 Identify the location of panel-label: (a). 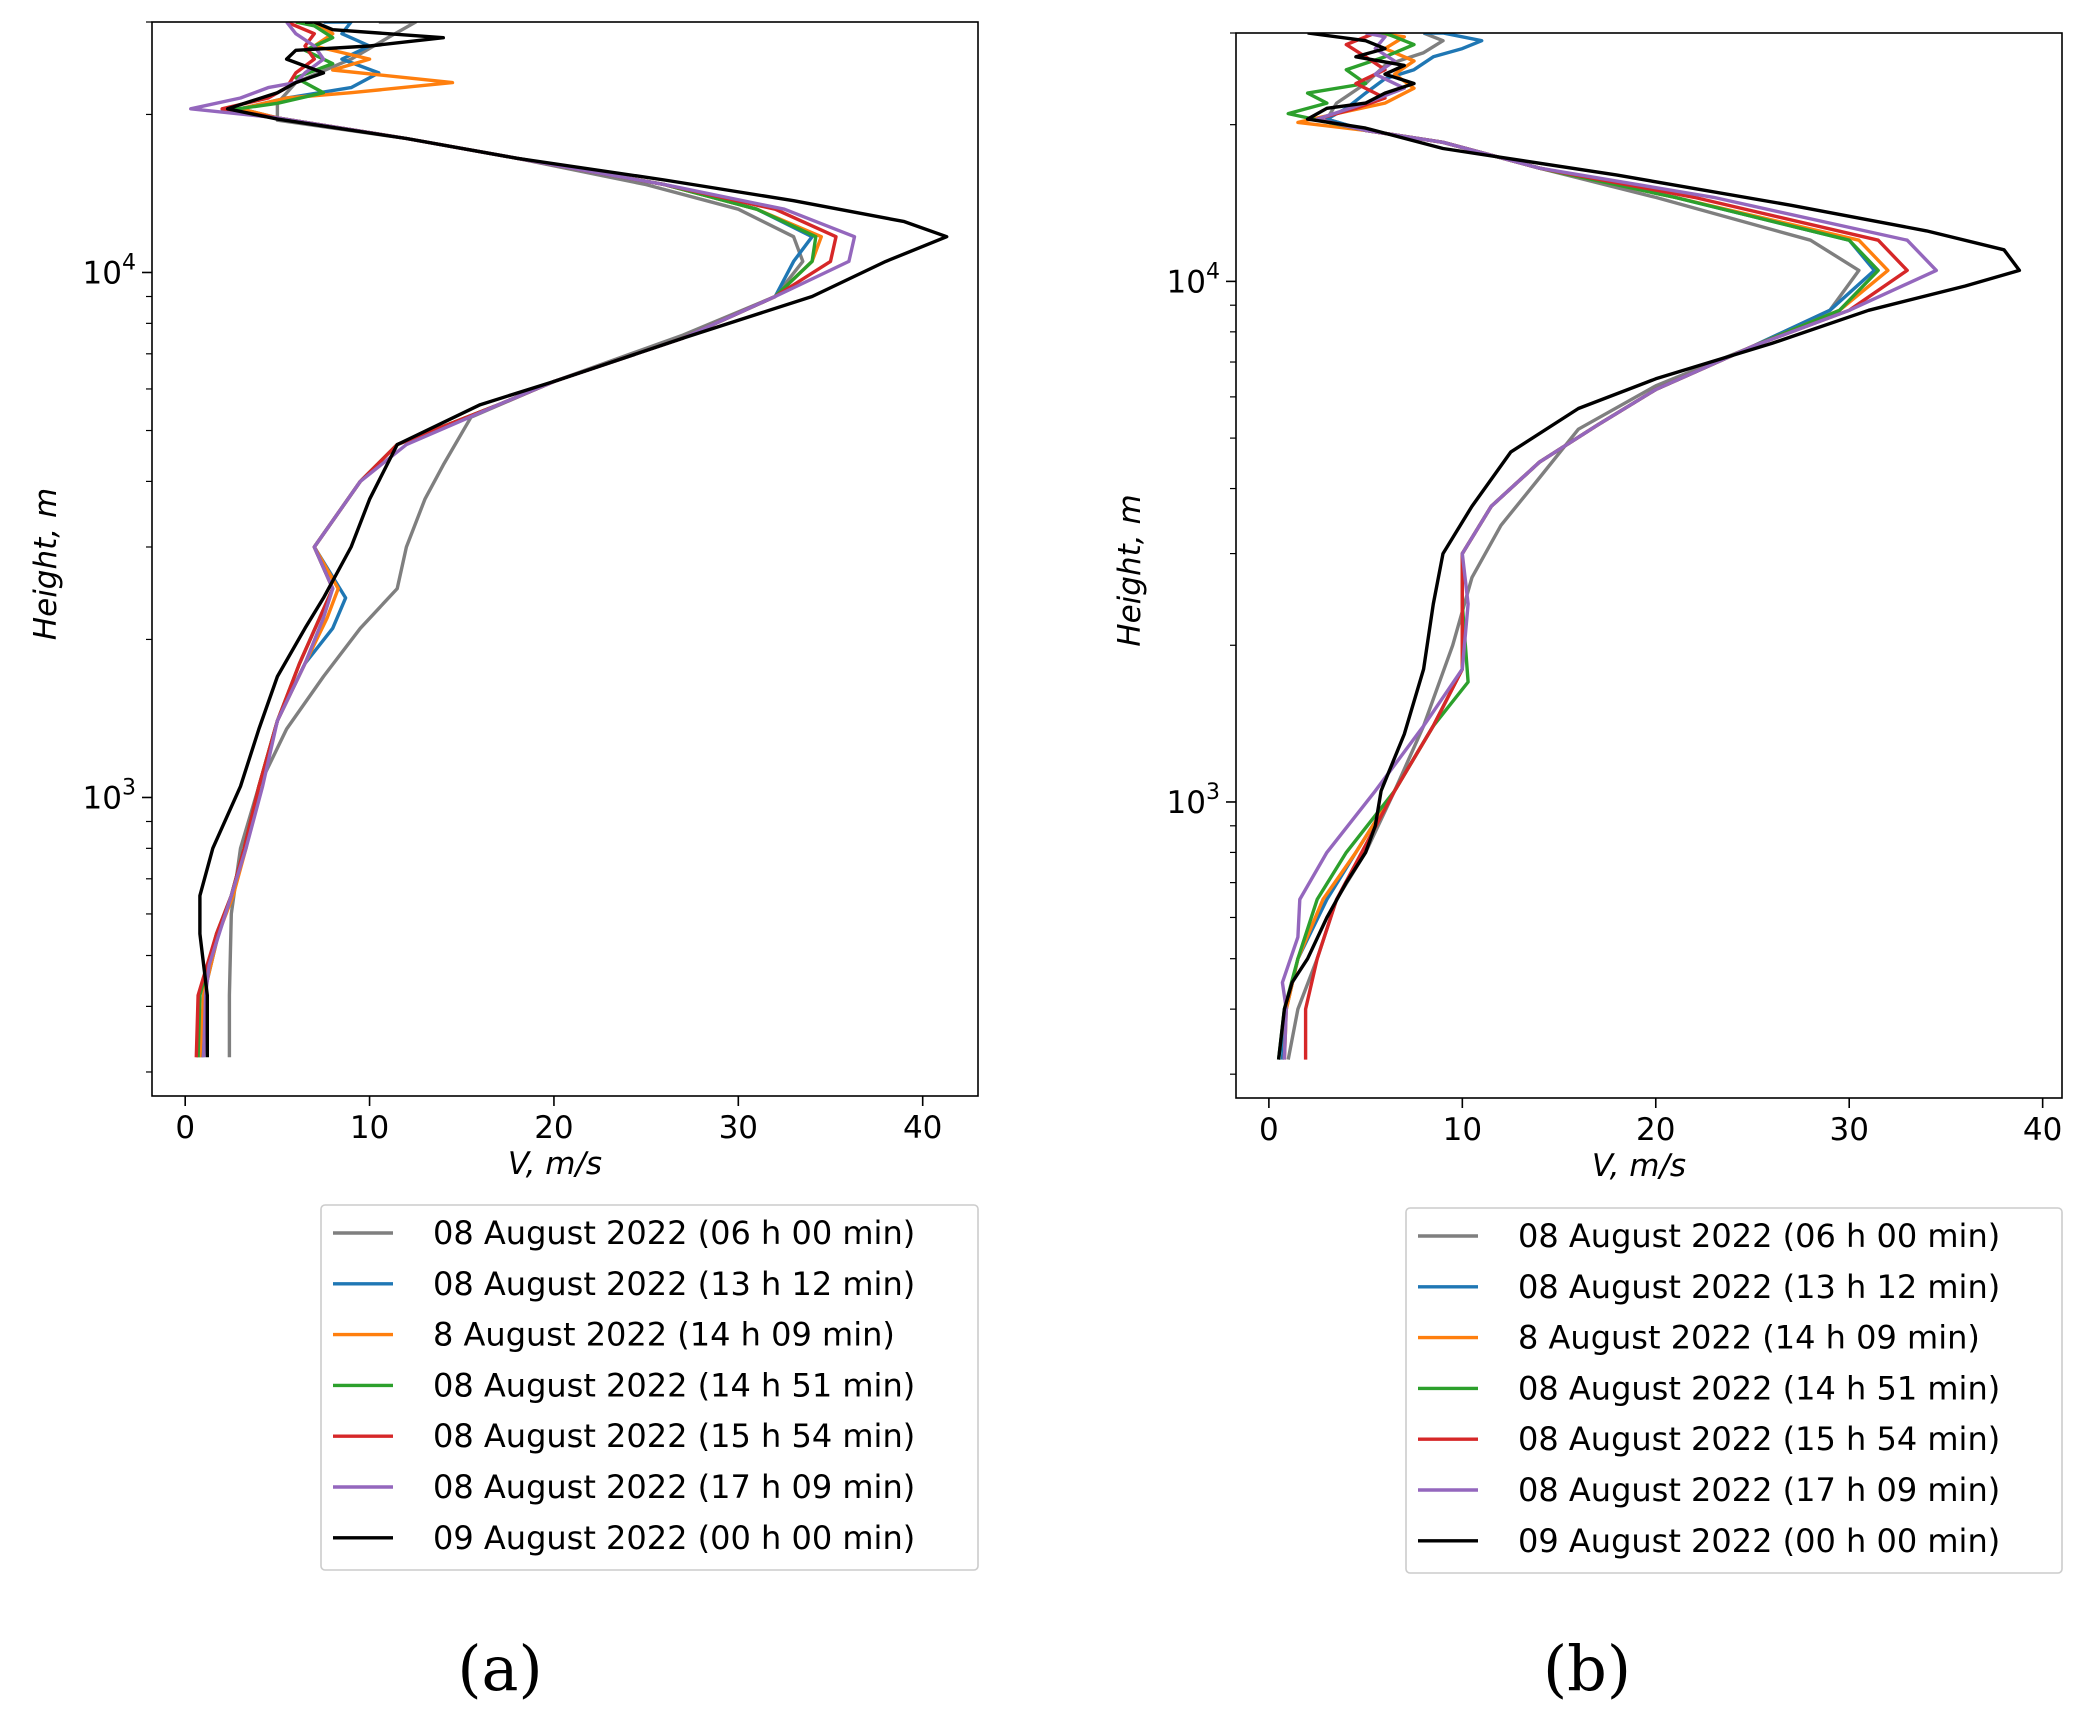
(499, 1668).